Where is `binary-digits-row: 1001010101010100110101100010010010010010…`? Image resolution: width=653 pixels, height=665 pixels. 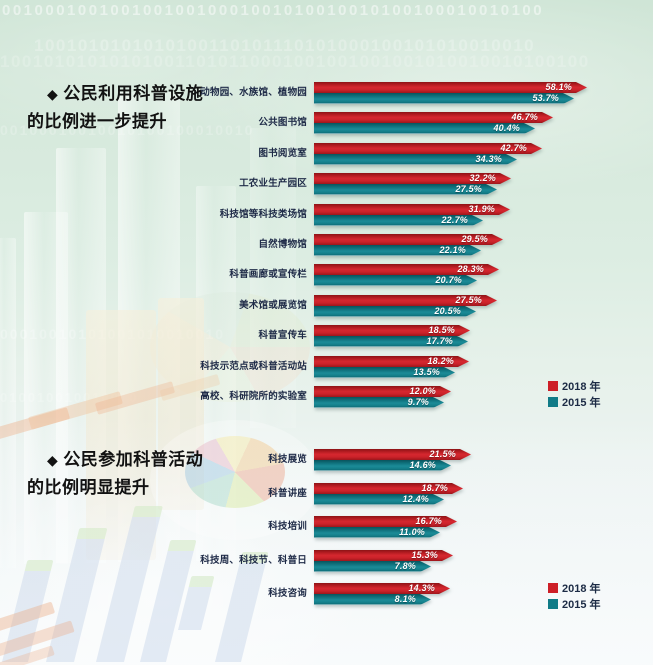 binary-digits-row: 1001010101010100110101100010010010010010… is located at coordinates (295, 61).